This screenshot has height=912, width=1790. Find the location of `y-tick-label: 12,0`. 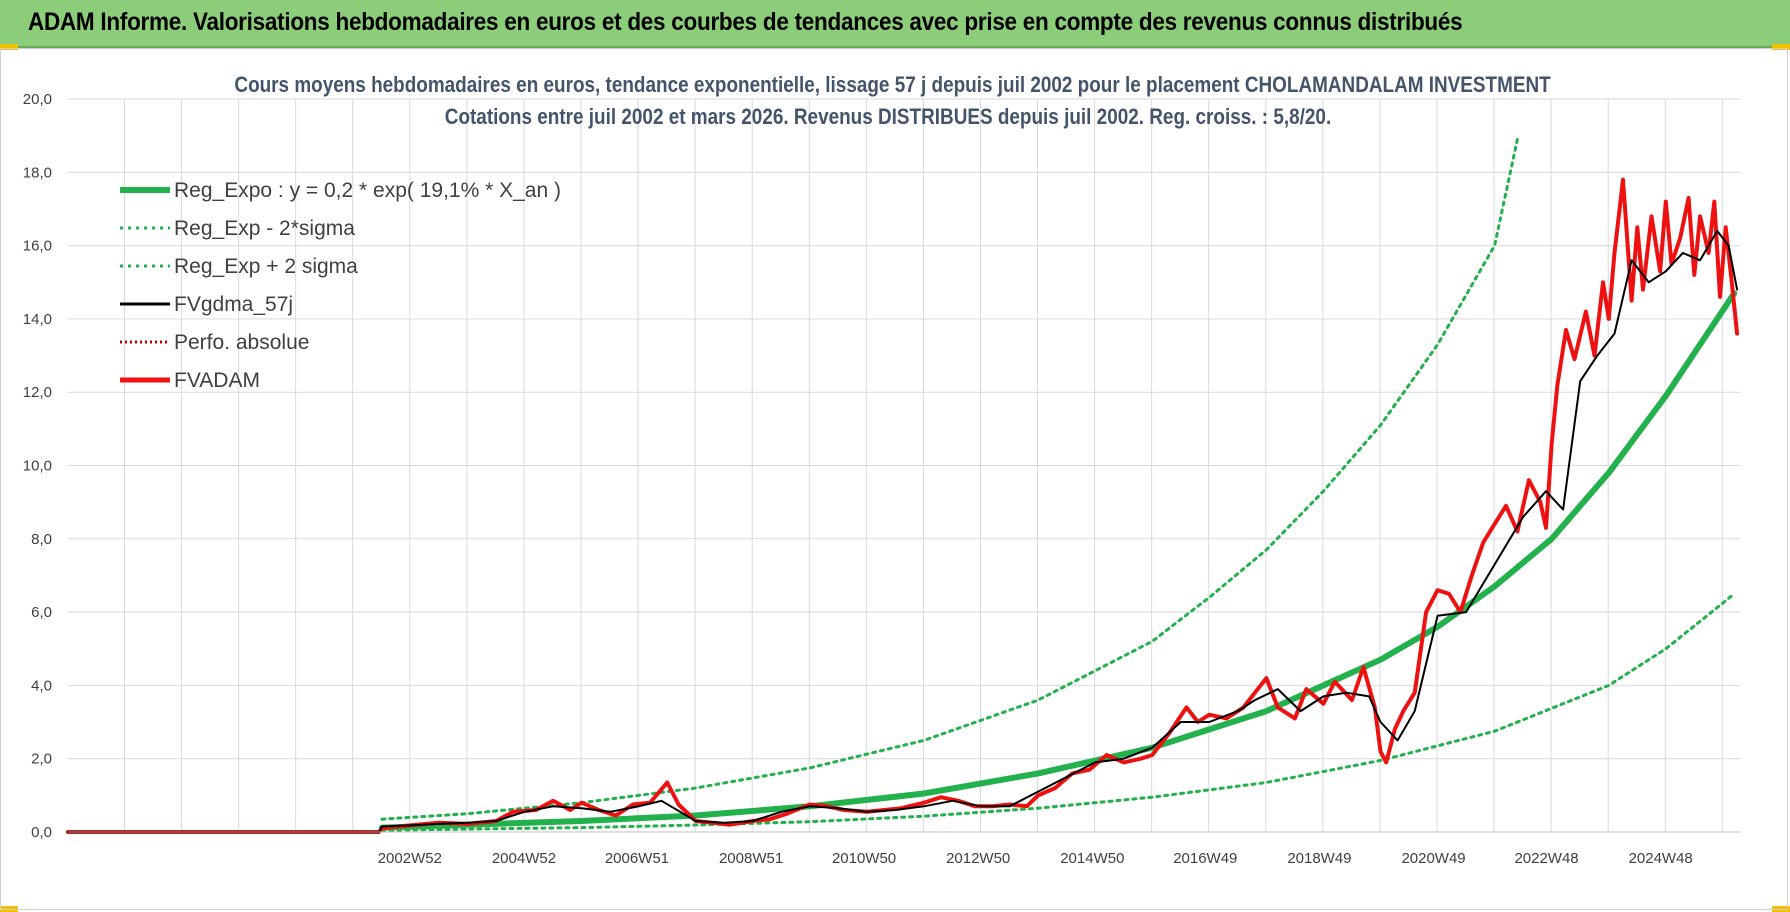

y-tick-label: 12,0 is located at coordinates (37, 392).